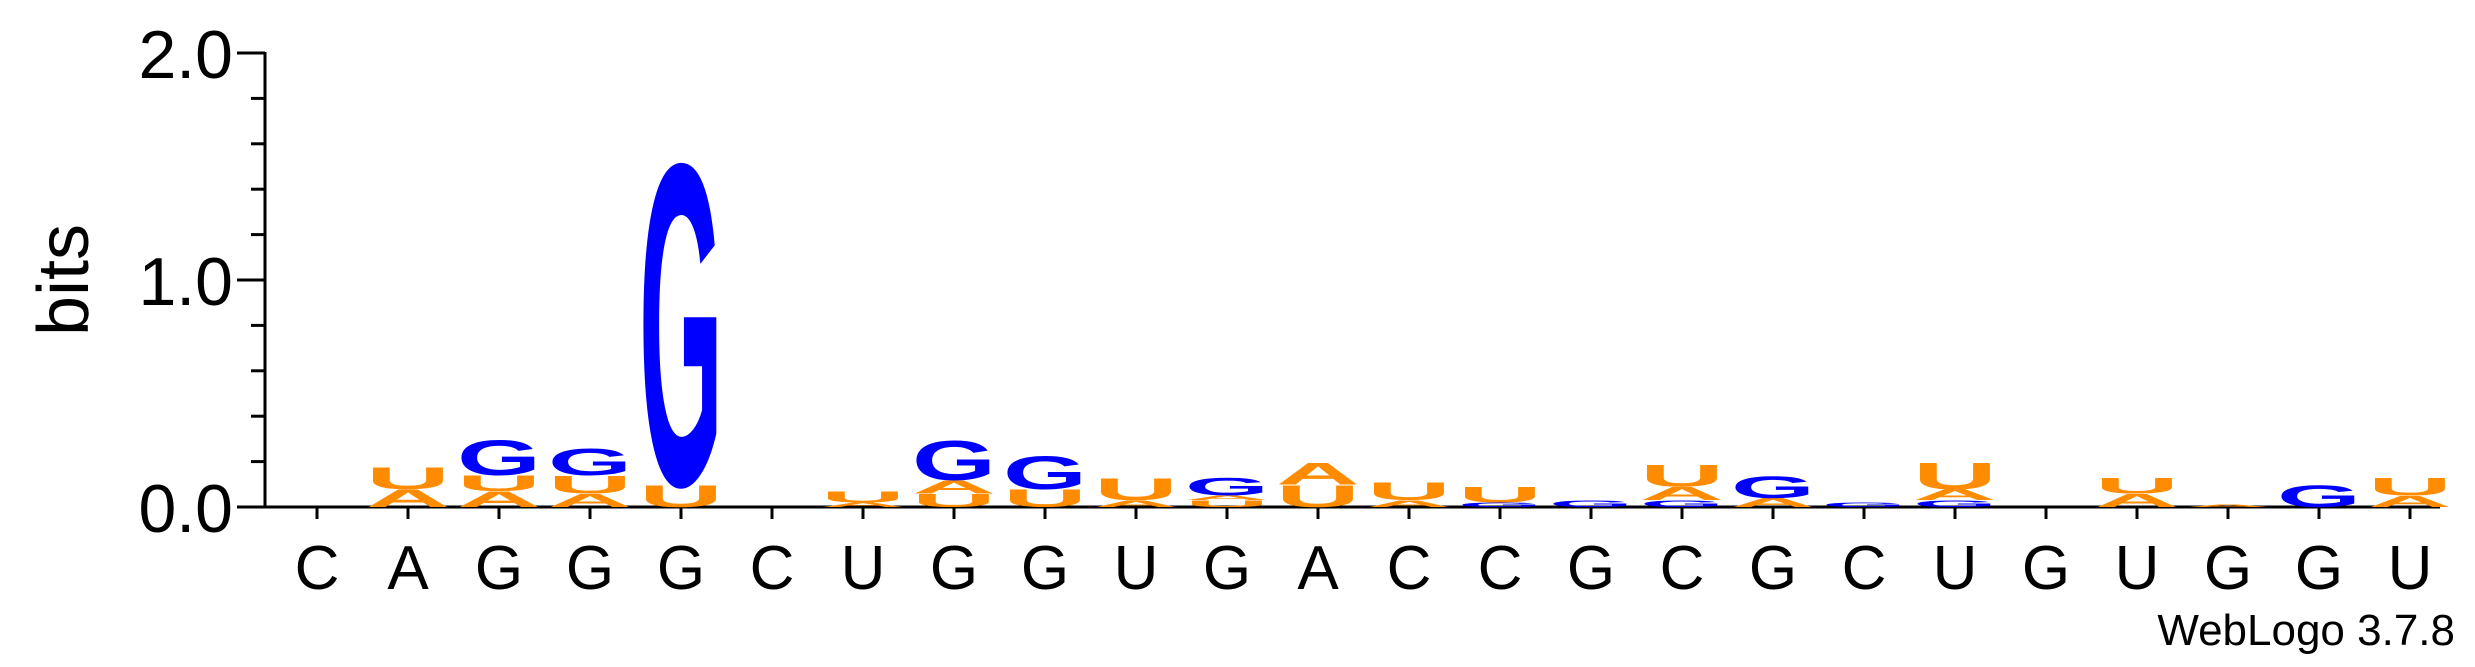 This screenshot has width=2475, height=667. I want to click on y-axis-label: bits, so click(64, 280).